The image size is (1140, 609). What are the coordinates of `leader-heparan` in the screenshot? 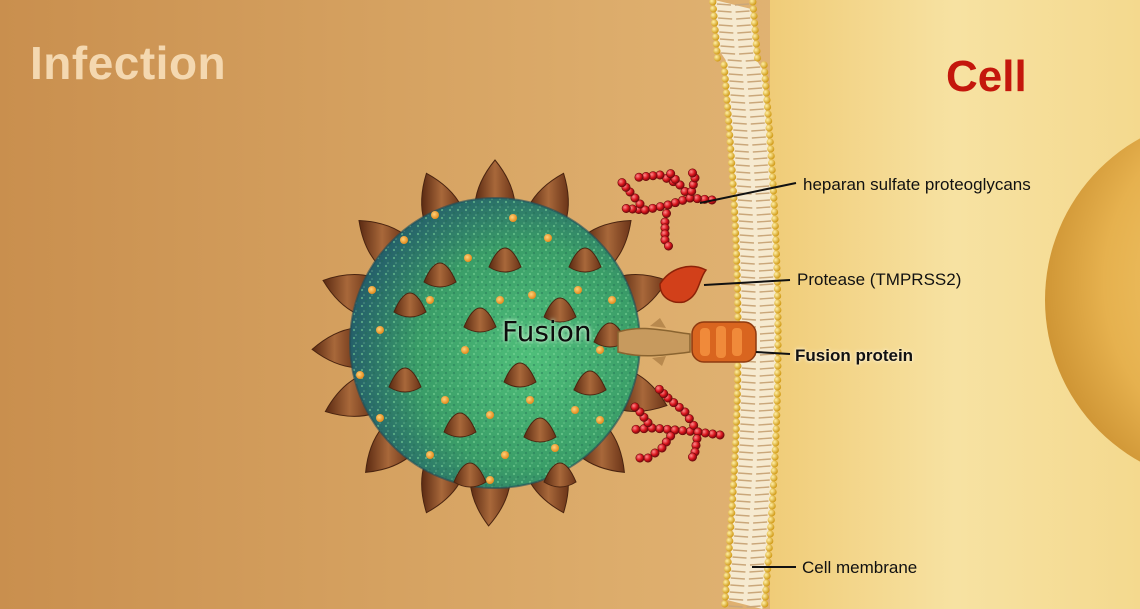 It's located at (748, 193).